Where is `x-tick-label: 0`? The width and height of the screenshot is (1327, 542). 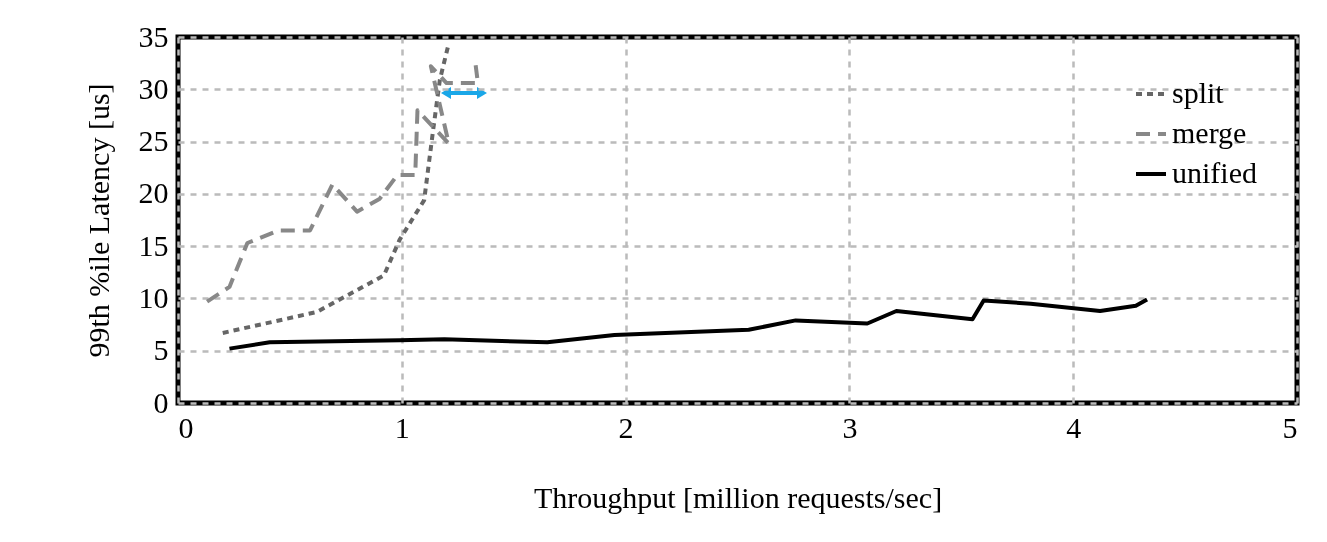 x-tick-label: 0 is located at coordinates (186, 427).